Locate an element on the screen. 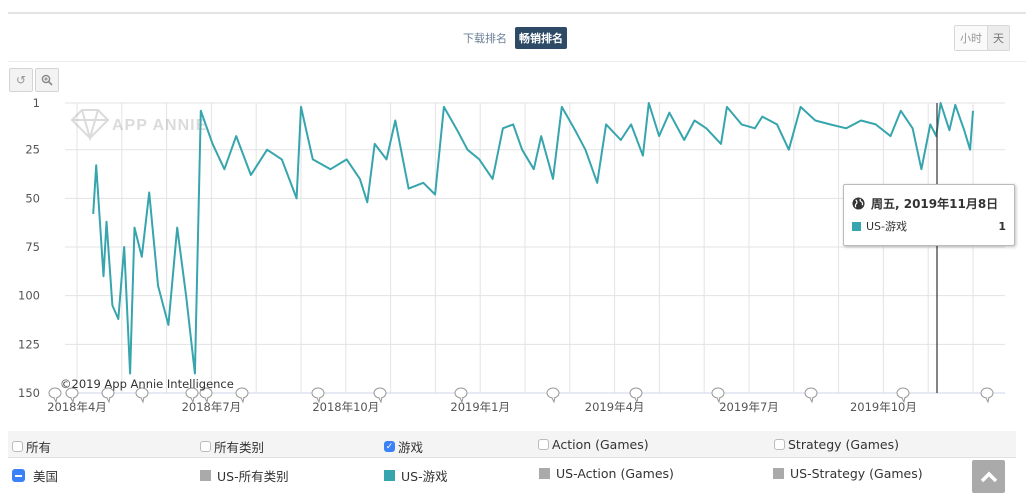  legend-label: US-所有类别 is located at coordinates (253, 476).